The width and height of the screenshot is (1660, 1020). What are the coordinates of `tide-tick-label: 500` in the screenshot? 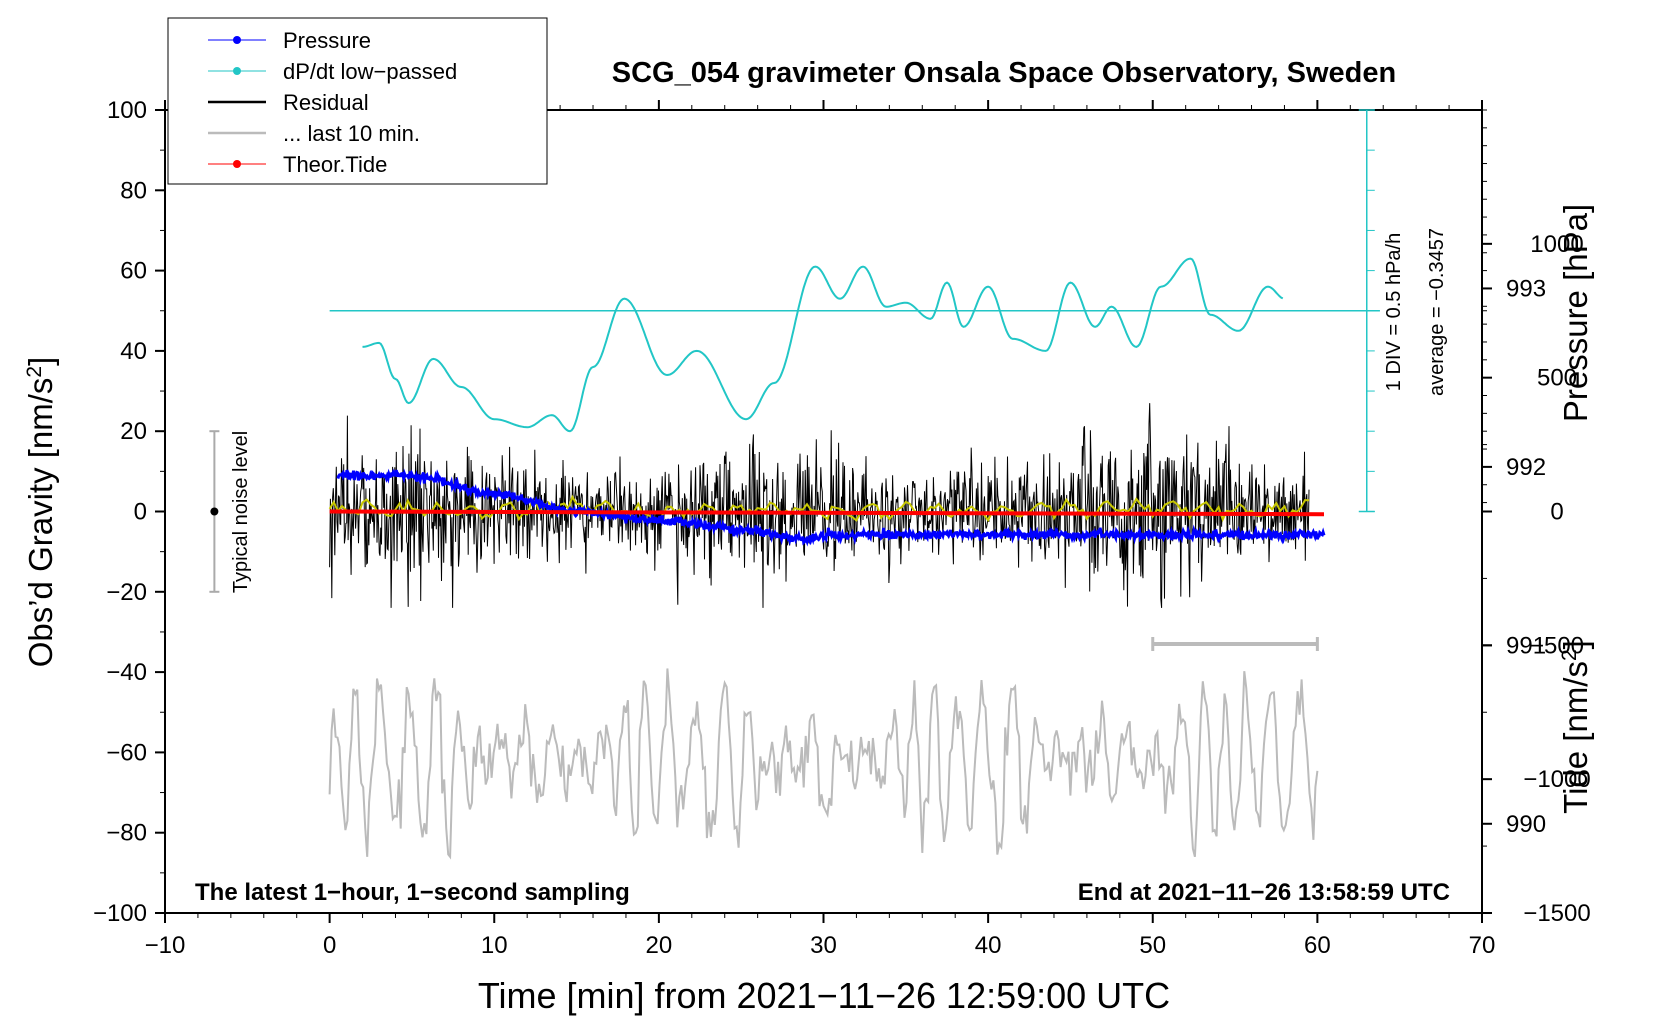 It's located at (1557, 378).